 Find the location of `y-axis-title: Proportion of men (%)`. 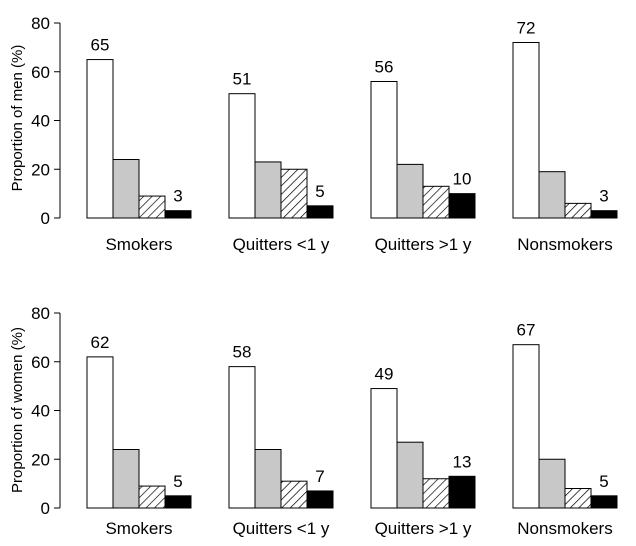

y-axis-title: Proportion of men (%) is located at coordinates (17, 118).